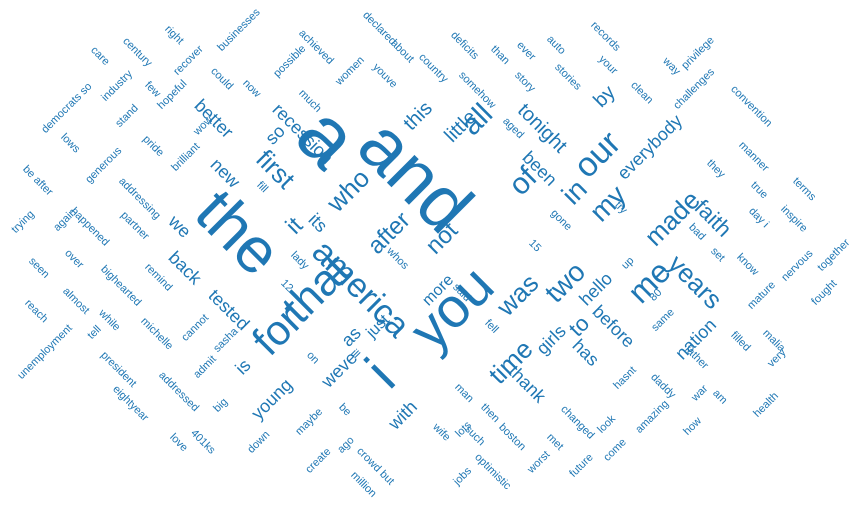 This screenshot has width=860, height=510. I want to click on word-records: records, so click(605, 36).